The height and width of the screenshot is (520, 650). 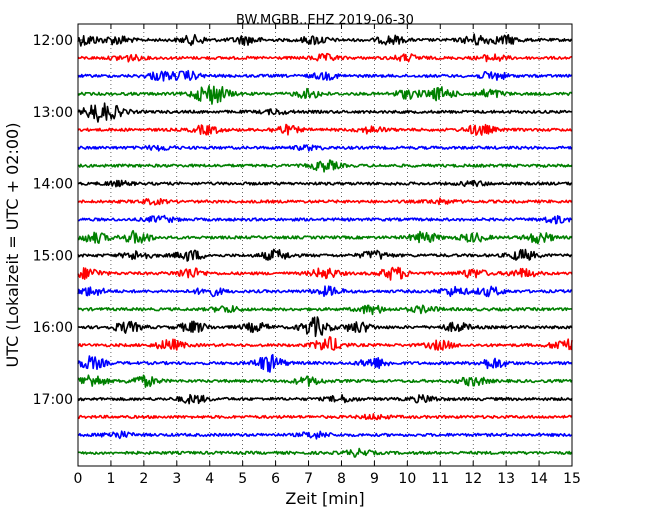 What do you see at coordinates (308, 479) in the screenshot?
I see `x-tick-label: 7` at bounding box center [308, 479].